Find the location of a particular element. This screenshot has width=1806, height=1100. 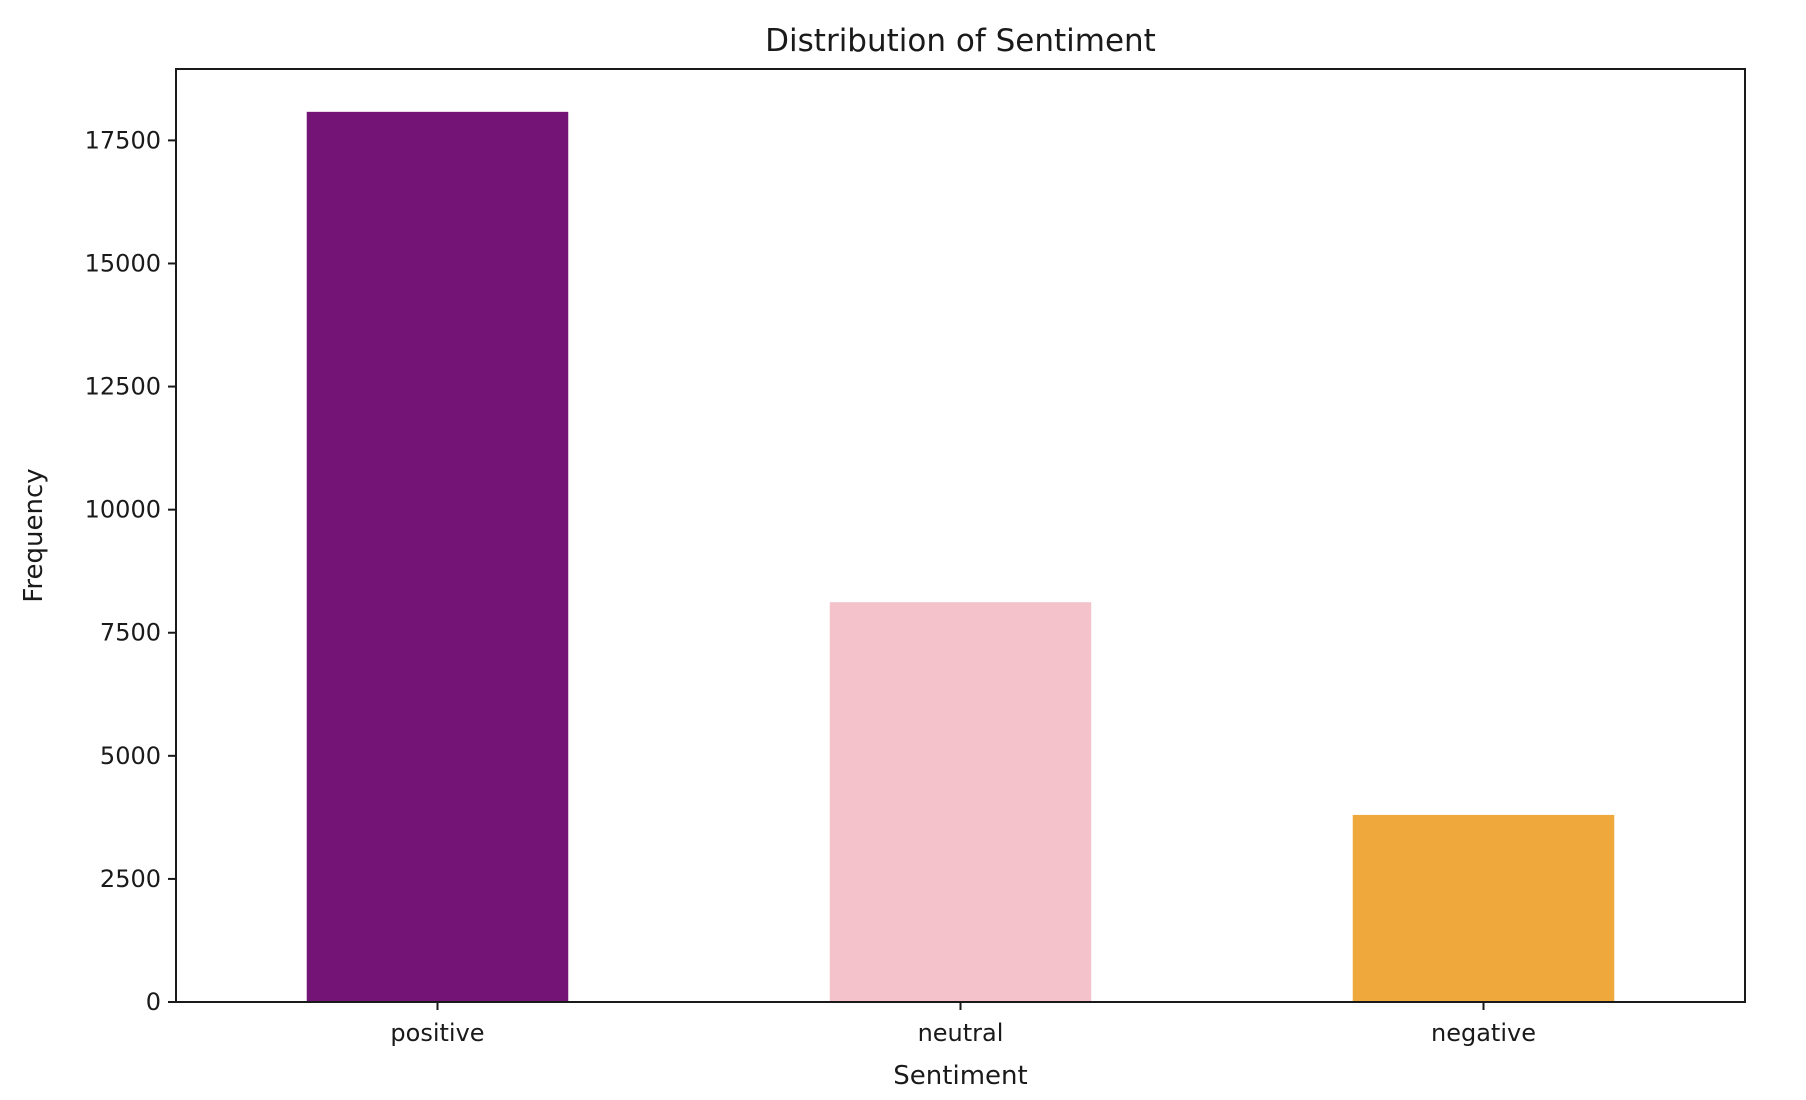

x-tick-label-positive: positive is located at coordinates (437, 1033).